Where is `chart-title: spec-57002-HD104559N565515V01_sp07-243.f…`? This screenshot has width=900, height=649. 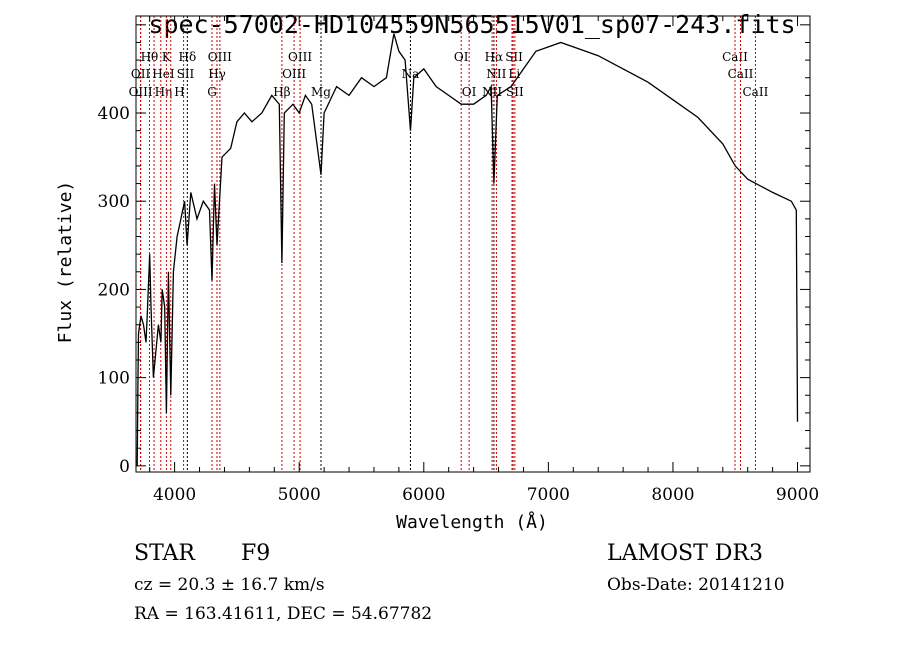 chart-title: spec-57002-HD104559N565515V01_sp07-243.f… is located at coordinates (471, 24).